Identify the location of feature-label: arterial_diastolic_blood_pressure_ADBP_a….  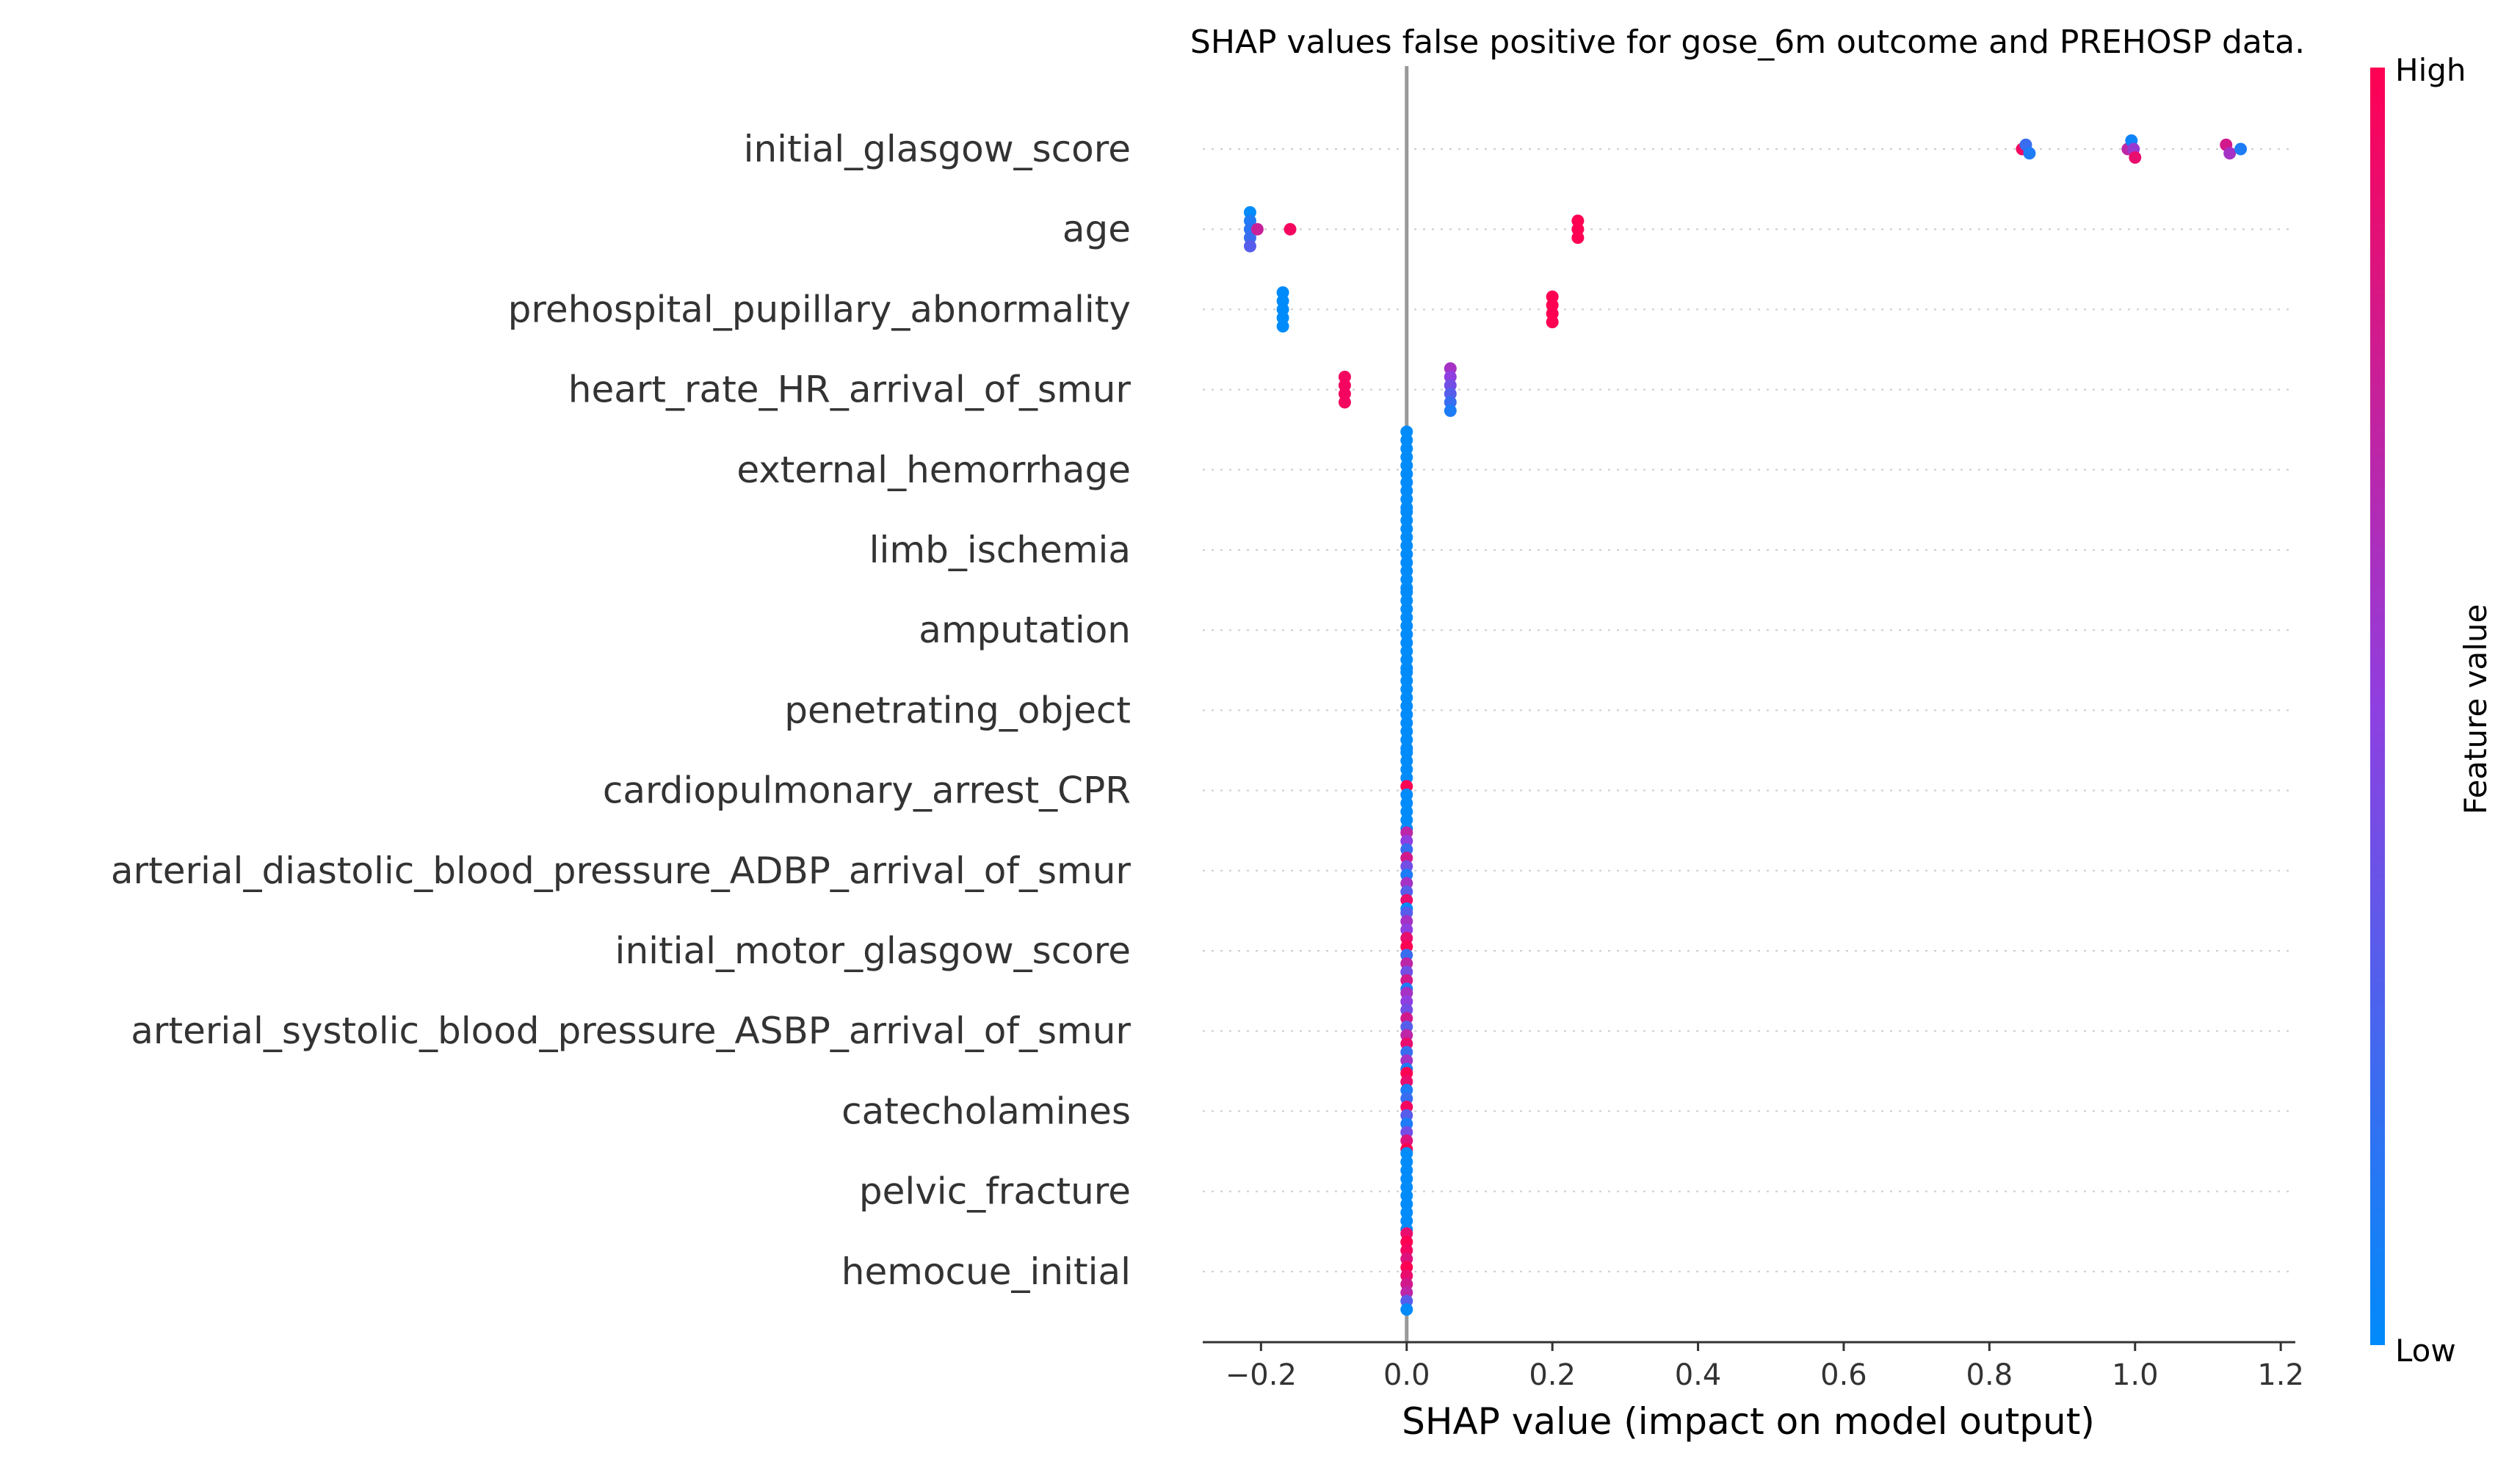
(622, 871).